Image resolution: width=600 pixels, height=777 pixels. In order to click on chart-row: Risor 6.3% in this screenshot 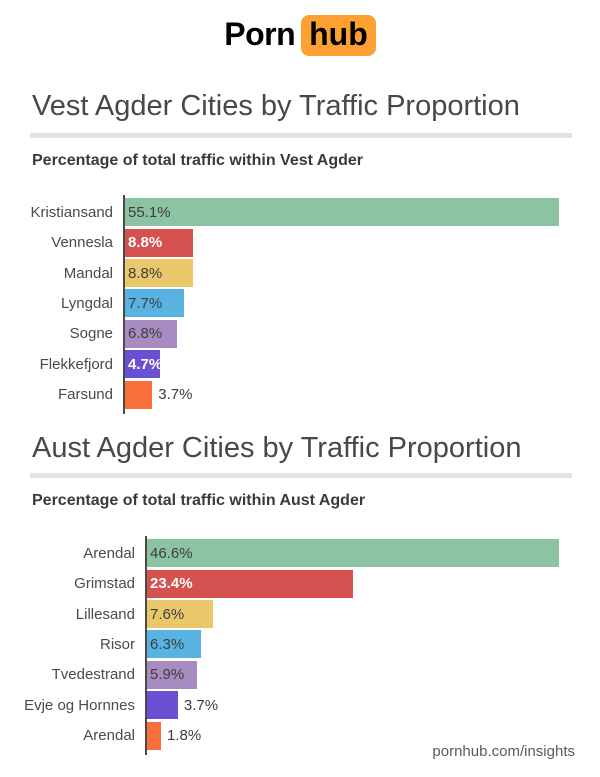, I will do `click(300, 644)`.